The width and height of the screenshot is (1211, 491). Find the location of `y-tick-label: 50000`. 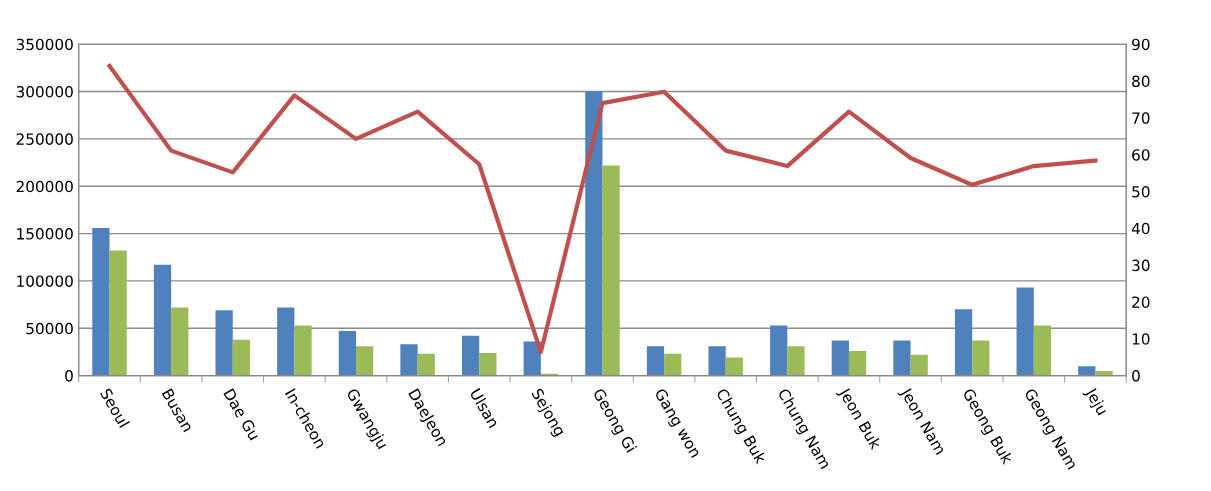

y-tick-label: 50000 is located at coordinates (49, 328).